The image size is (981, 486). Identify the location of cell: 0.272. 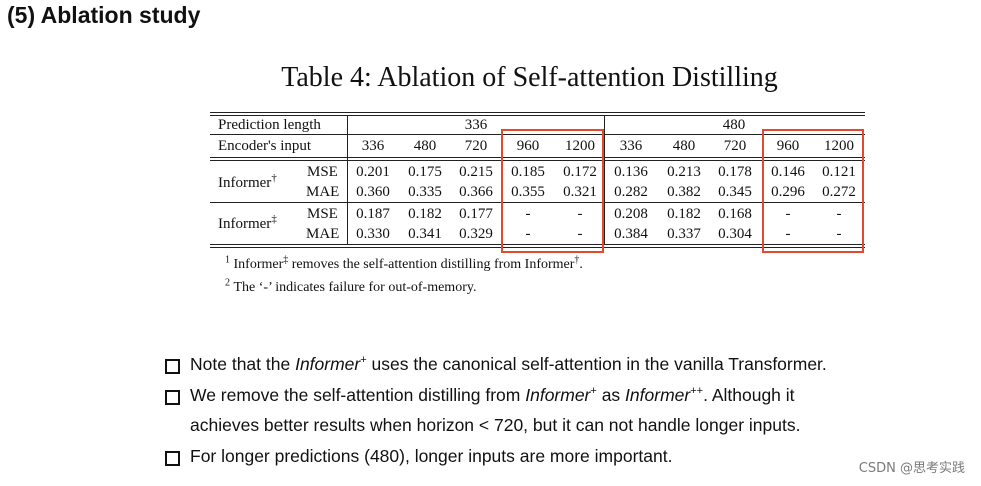
(839, 192).